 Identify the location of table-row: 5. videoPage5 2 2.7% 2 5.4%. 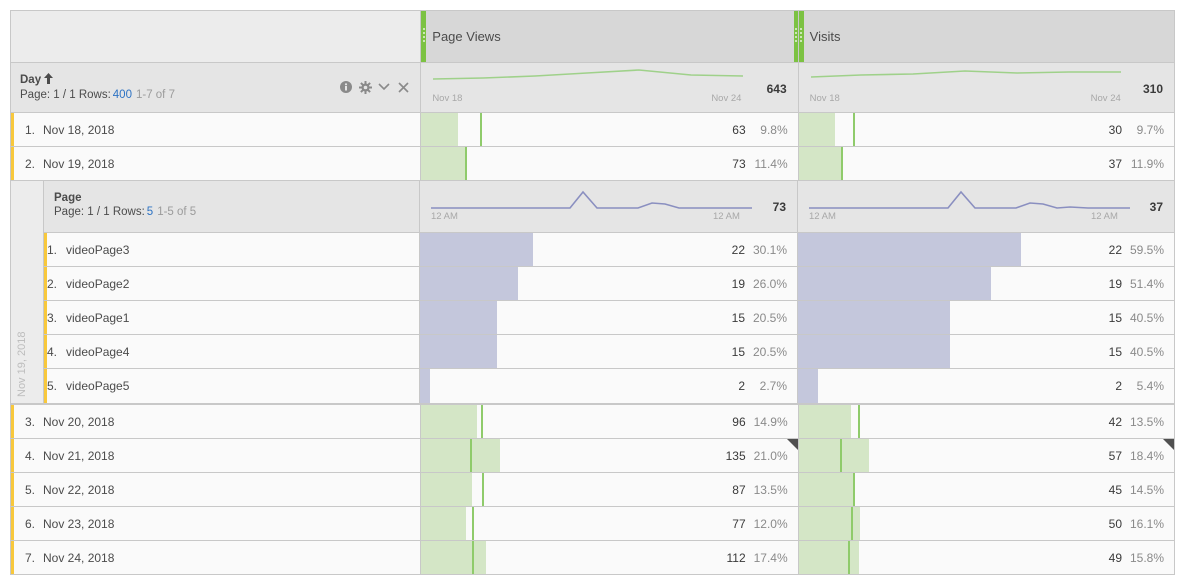
(609, 386).